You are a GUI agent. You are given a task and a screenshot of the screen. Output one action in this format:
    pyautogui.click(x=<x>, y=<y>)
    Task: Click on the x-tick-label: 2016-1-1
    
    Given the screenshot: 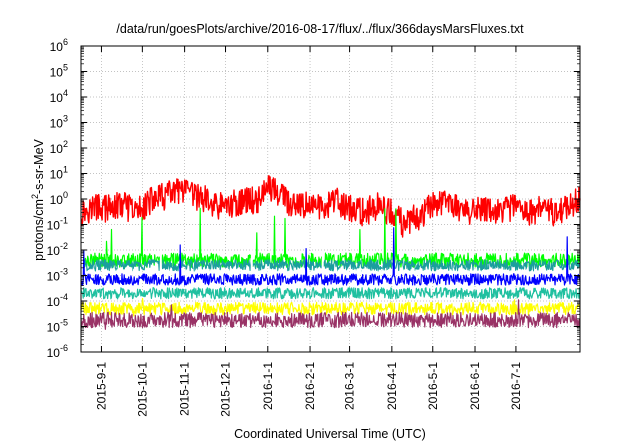 What is the action you would take?
    pyautogui.click(x=268, y=386)
    